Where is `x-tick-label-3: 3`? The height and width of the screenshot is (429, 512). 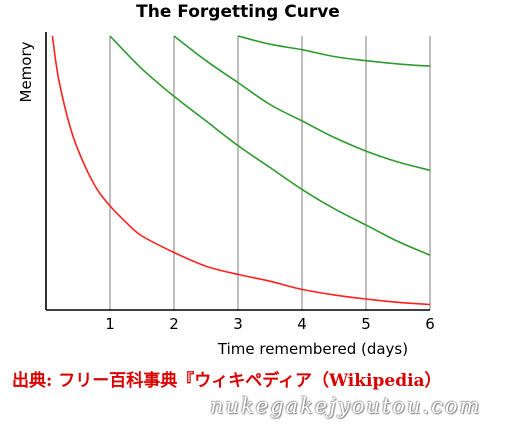
x-tick-label-3: 3 is located at coordinates (238, 324).